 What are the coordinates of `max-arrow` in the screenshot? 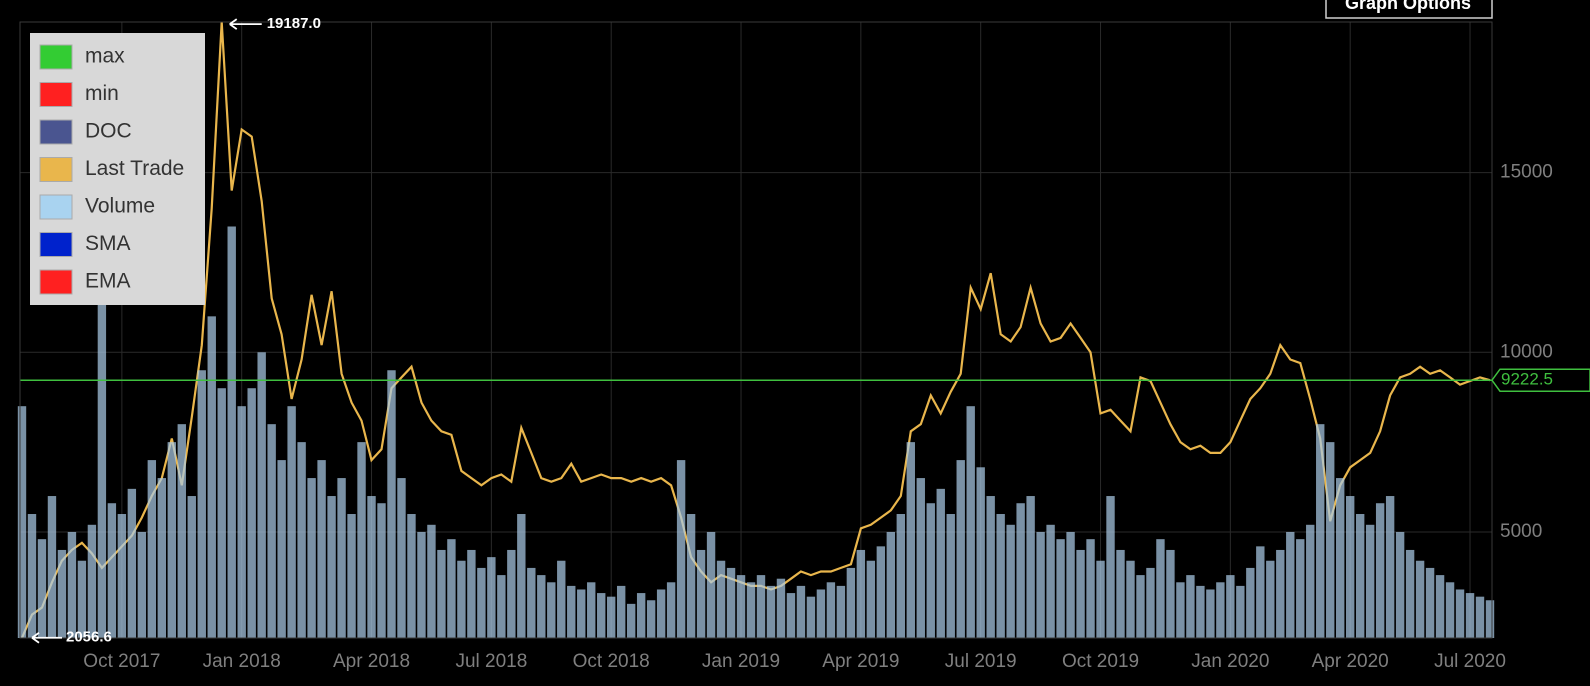 It's located at (245, 24).